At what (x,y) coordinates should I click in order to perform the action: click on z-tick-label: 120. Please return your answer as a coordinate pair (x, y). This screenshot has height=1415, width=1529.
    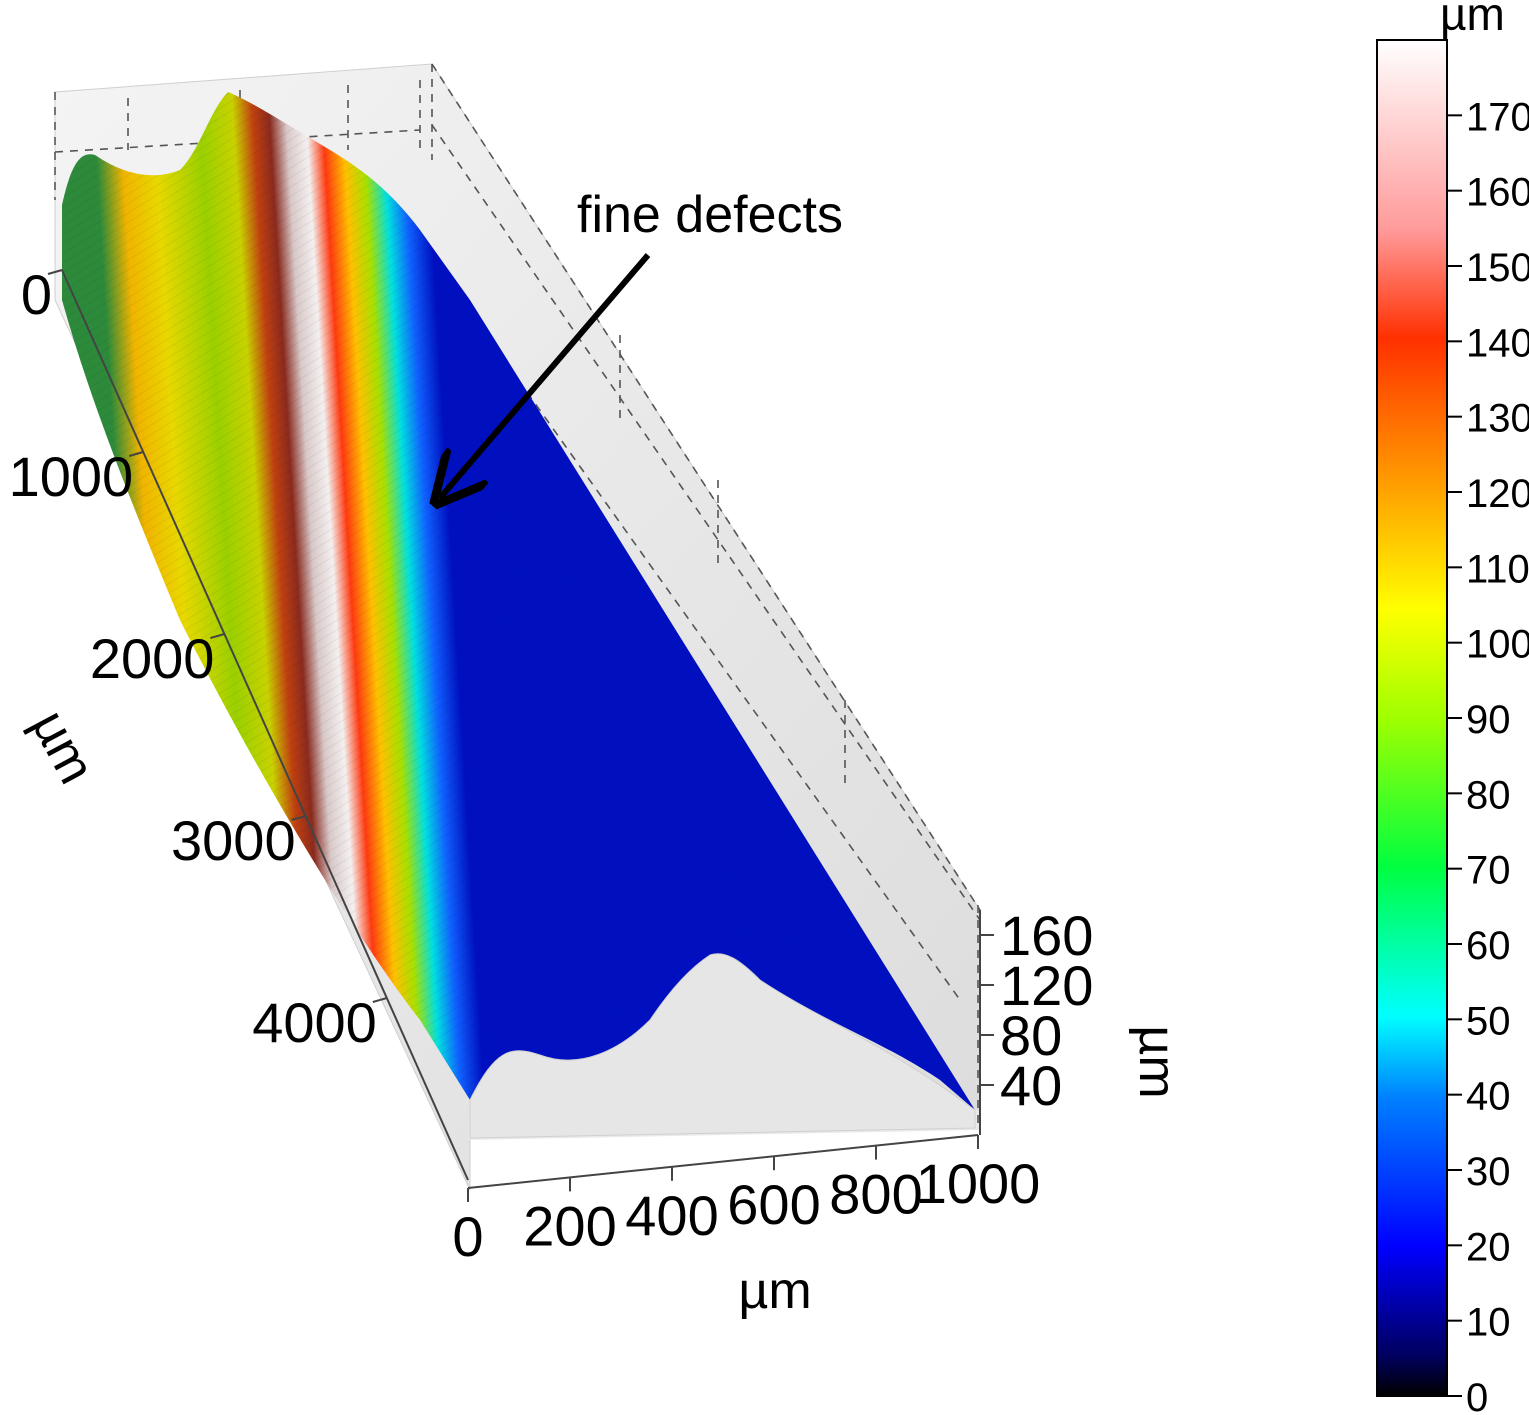
    Looking at the image, I should click on (1046, 985).